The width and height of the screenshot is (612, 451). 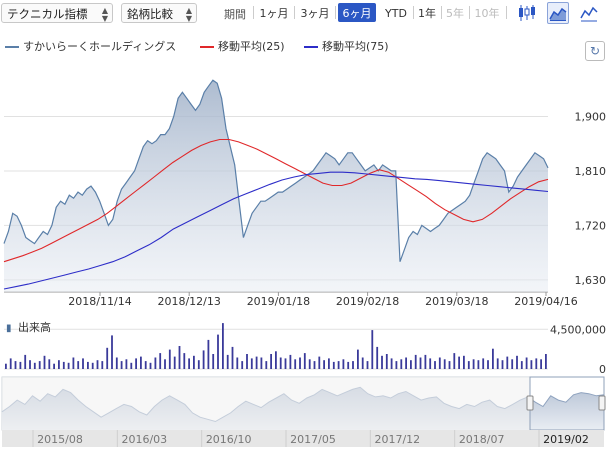 What do you see at coordinates (566, 439) in the screenshot?
I see `navigator-tick-label: 2019/02` at bounding box center [566, 439].